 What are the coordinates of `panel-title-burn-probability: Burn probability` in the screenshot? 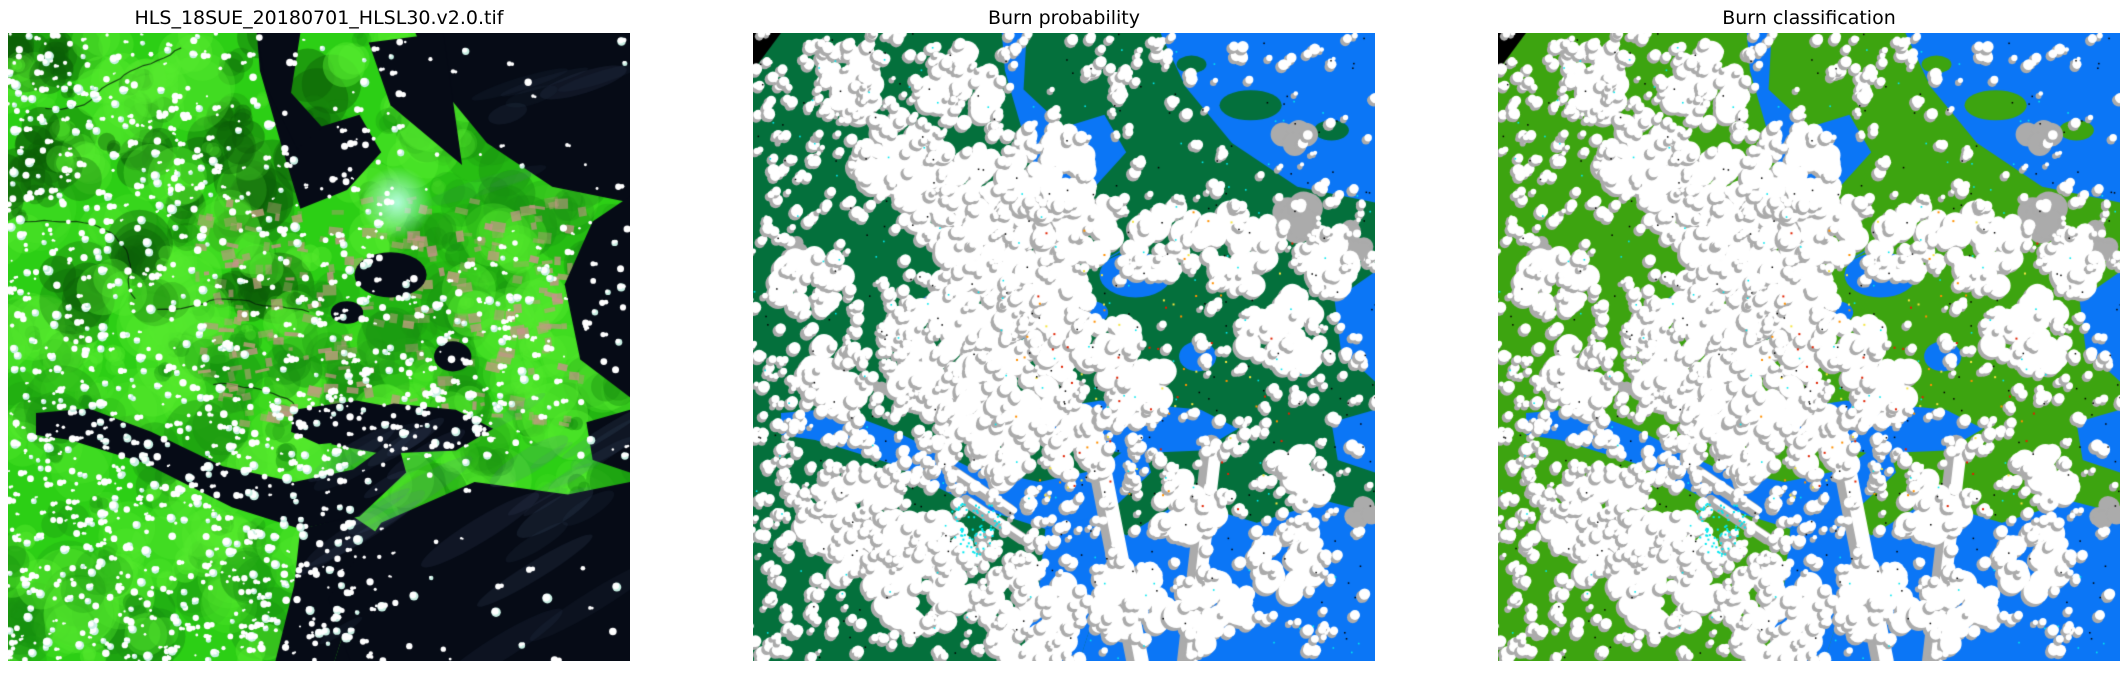 It's located at (1063, 18).